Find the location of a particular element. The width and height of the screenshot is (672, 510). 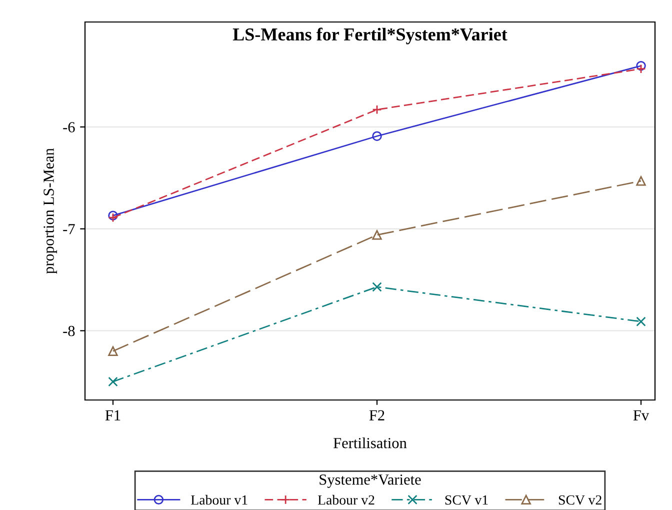

legend-label: SCV v1 is located at coordinates (466, 500).